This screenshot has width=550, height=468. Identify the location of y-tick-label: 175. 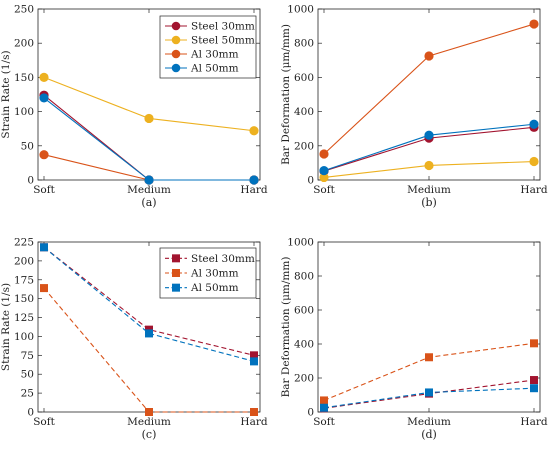
(24, 280).